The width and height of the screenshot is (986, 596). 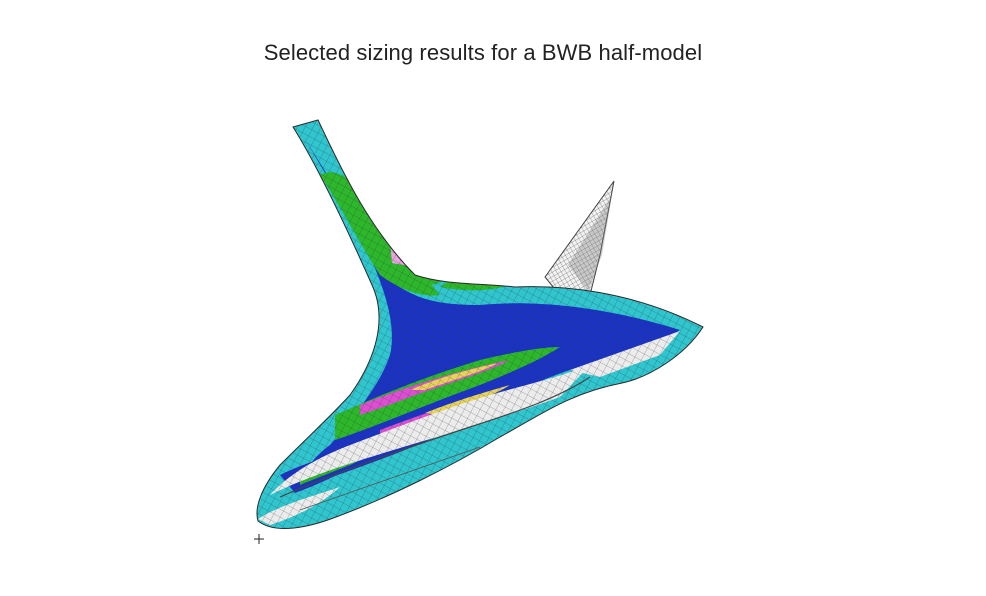 What do you see at coordinates (579, 238) in the screenshot?
I see `vertical-fin` at bounding box center [579, 238].